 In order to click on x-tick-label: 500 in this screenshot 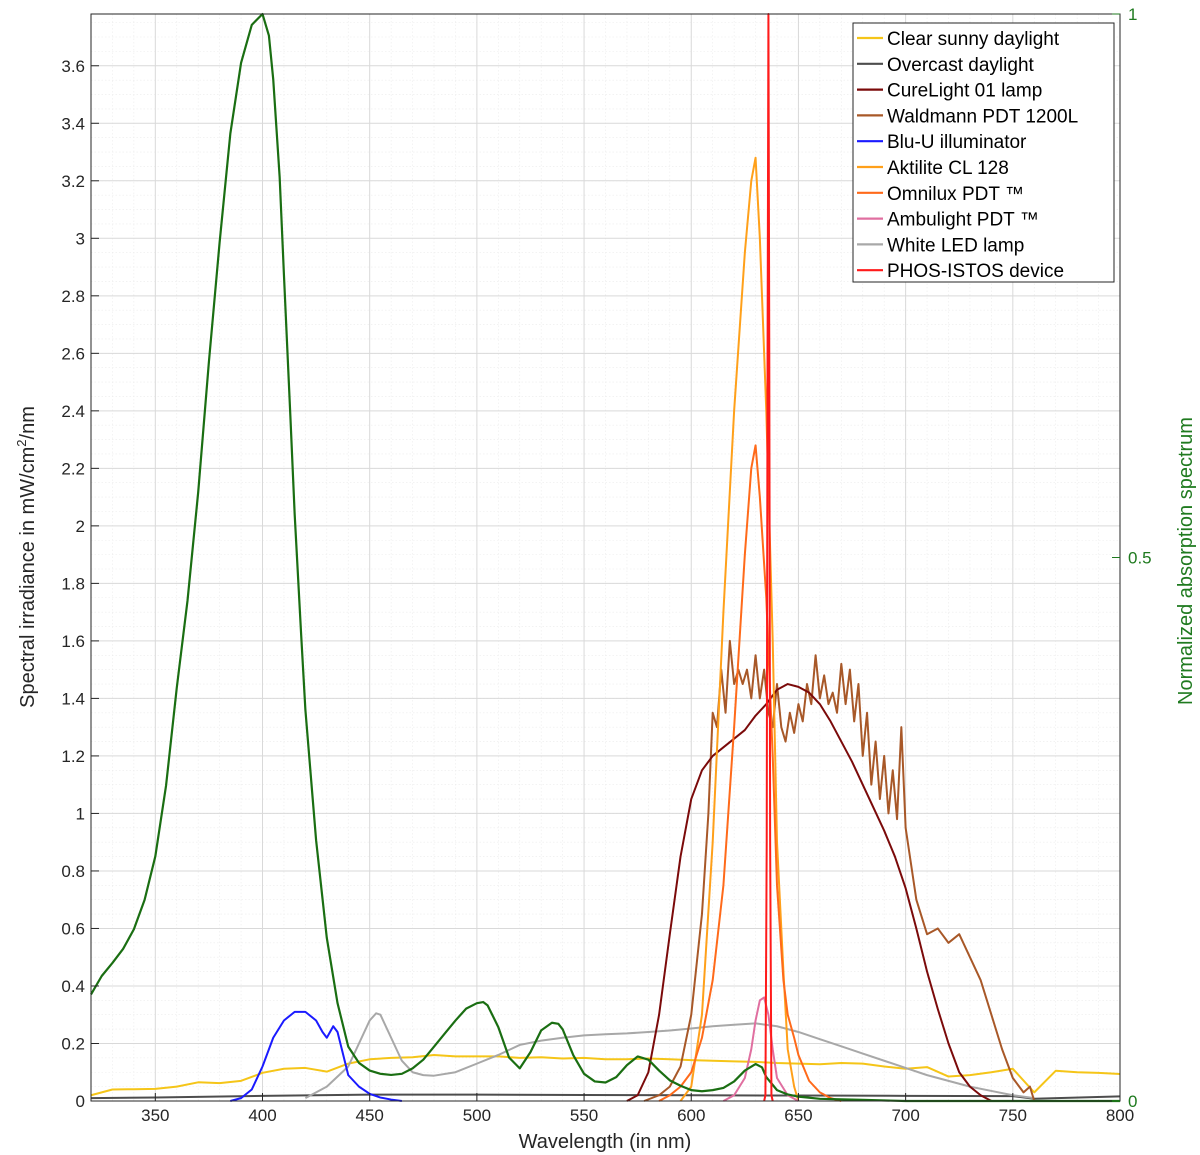, I will do `click(477, 1115)`.